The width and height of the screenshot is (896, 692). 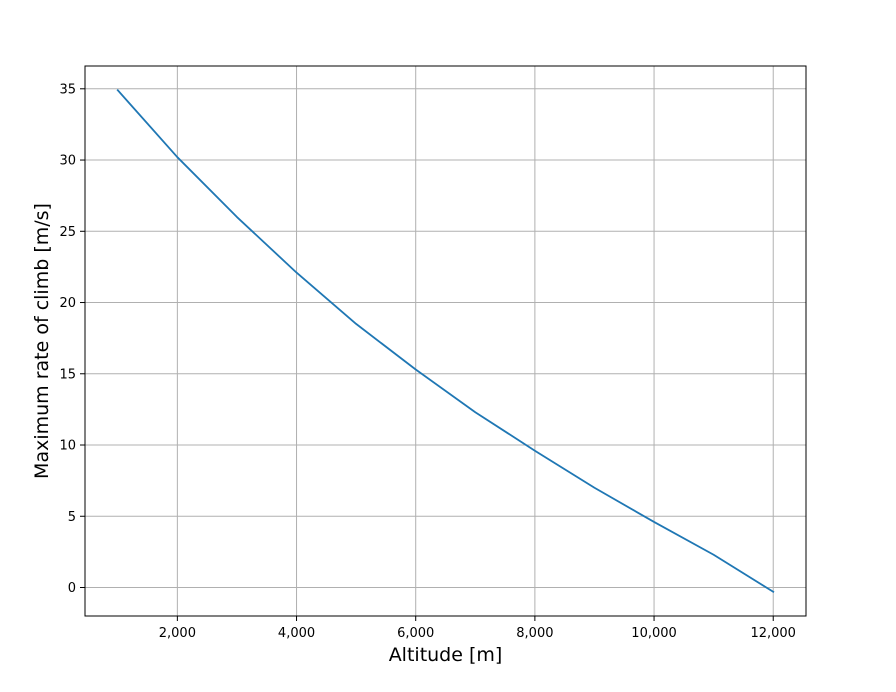 I want to click on x-tick-label: 8,000, so click(x=534, y=633).